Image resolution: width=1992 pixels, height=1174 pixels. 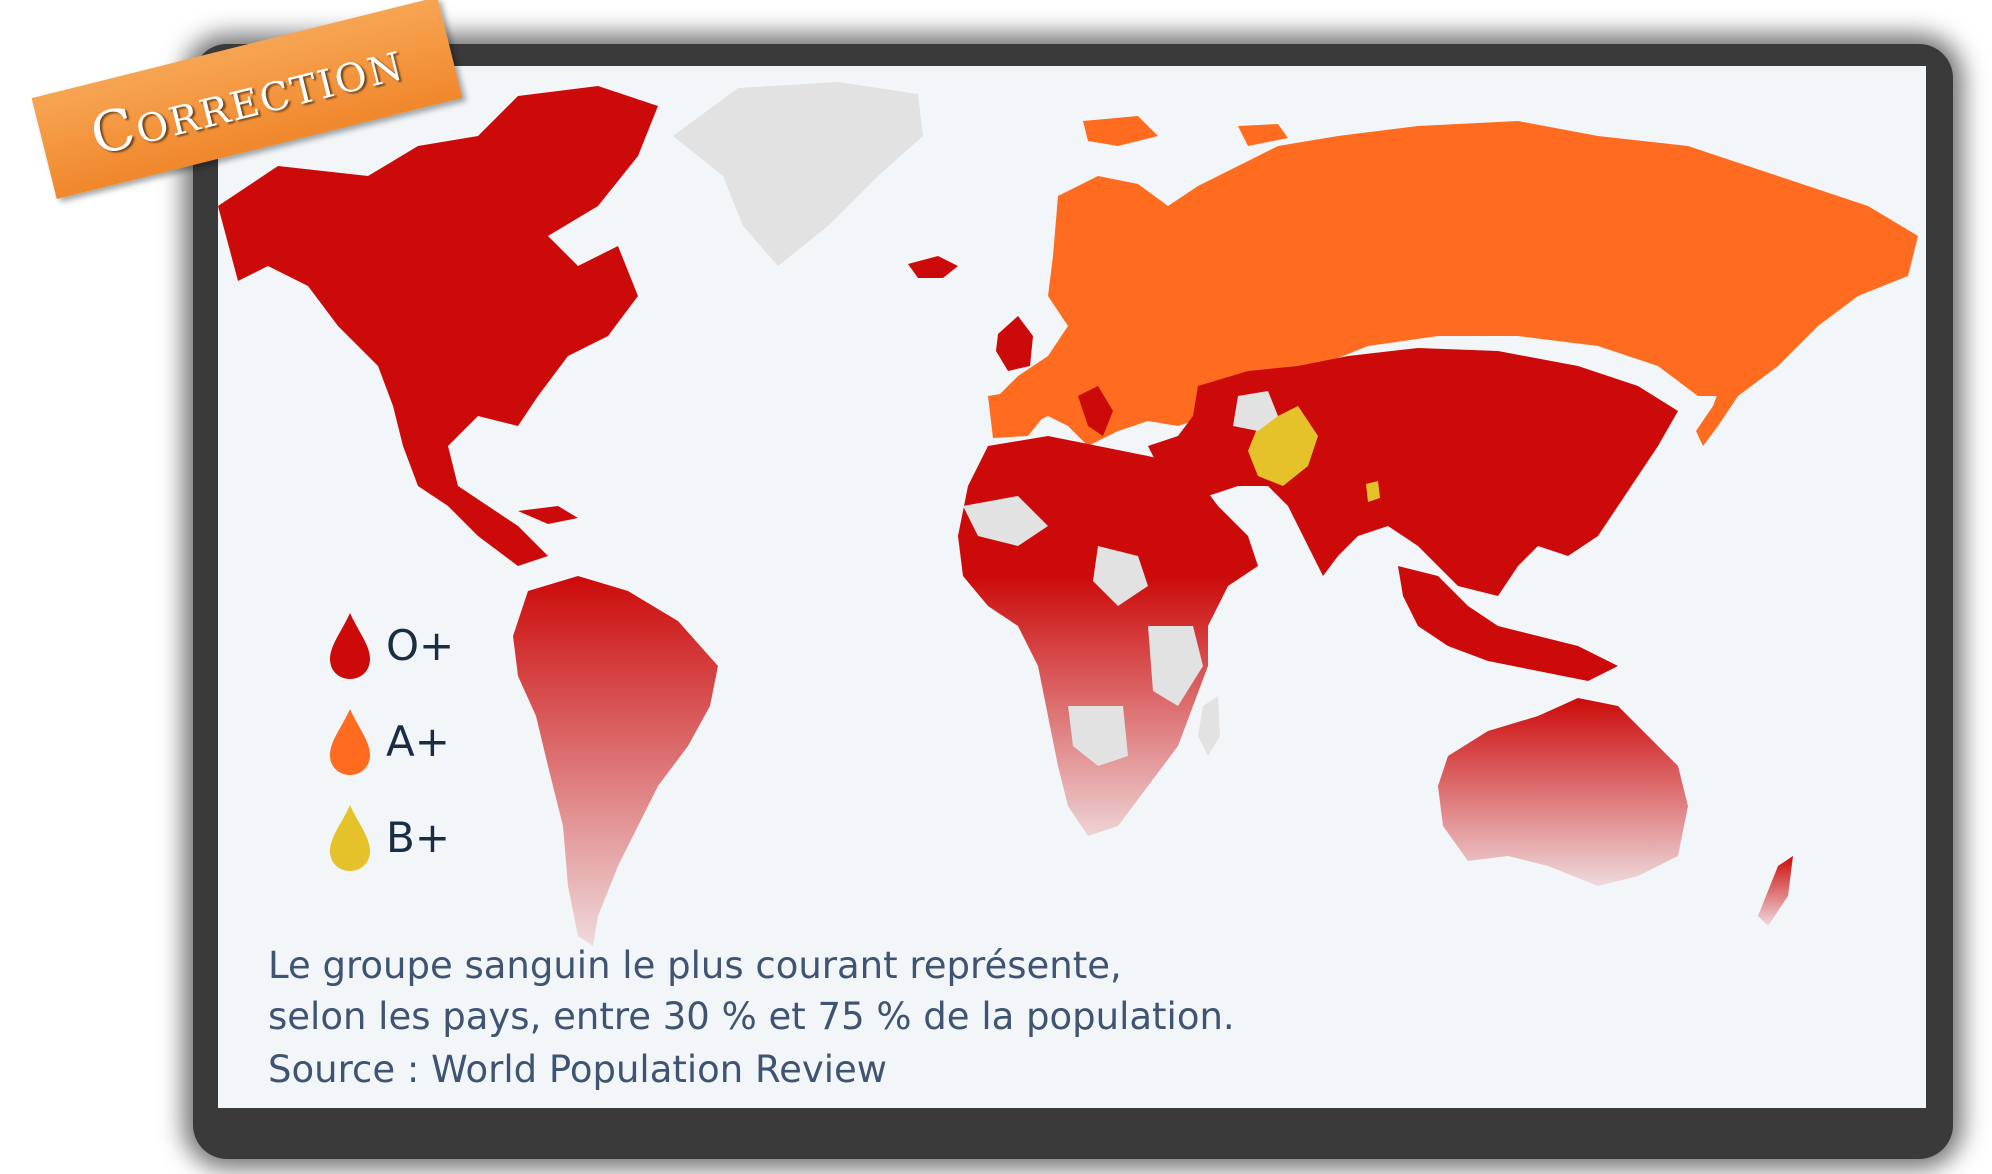 I want to click on region-caribbean, so click(x=548, y=515).